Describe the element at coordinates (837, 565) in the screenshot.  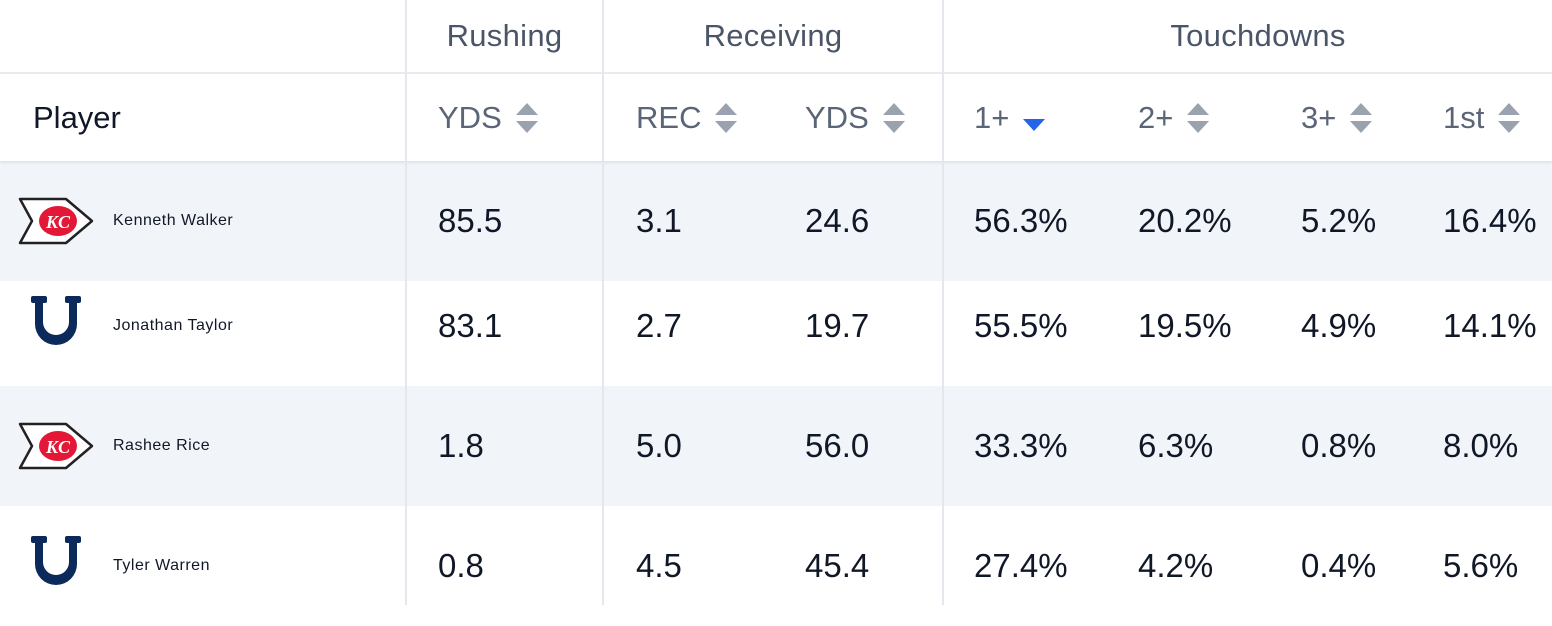
I see `rec-yds-cell: 45.4` at that location.